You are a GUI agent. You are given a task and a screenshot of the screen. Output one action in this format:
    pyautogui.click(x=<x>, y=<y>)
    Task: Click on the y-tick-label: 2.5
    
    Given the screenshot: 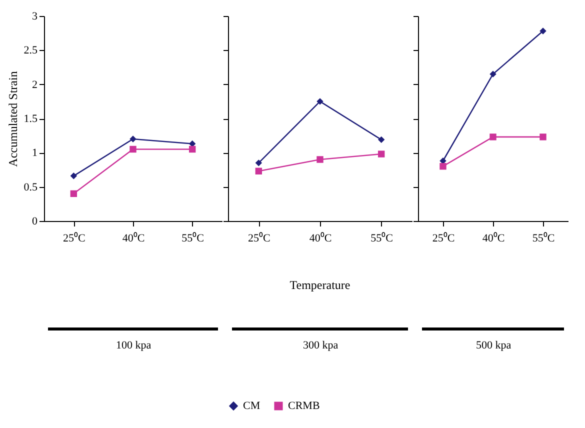 What is the action you would take?
    pyautogui.click(x=31, y=50)
    